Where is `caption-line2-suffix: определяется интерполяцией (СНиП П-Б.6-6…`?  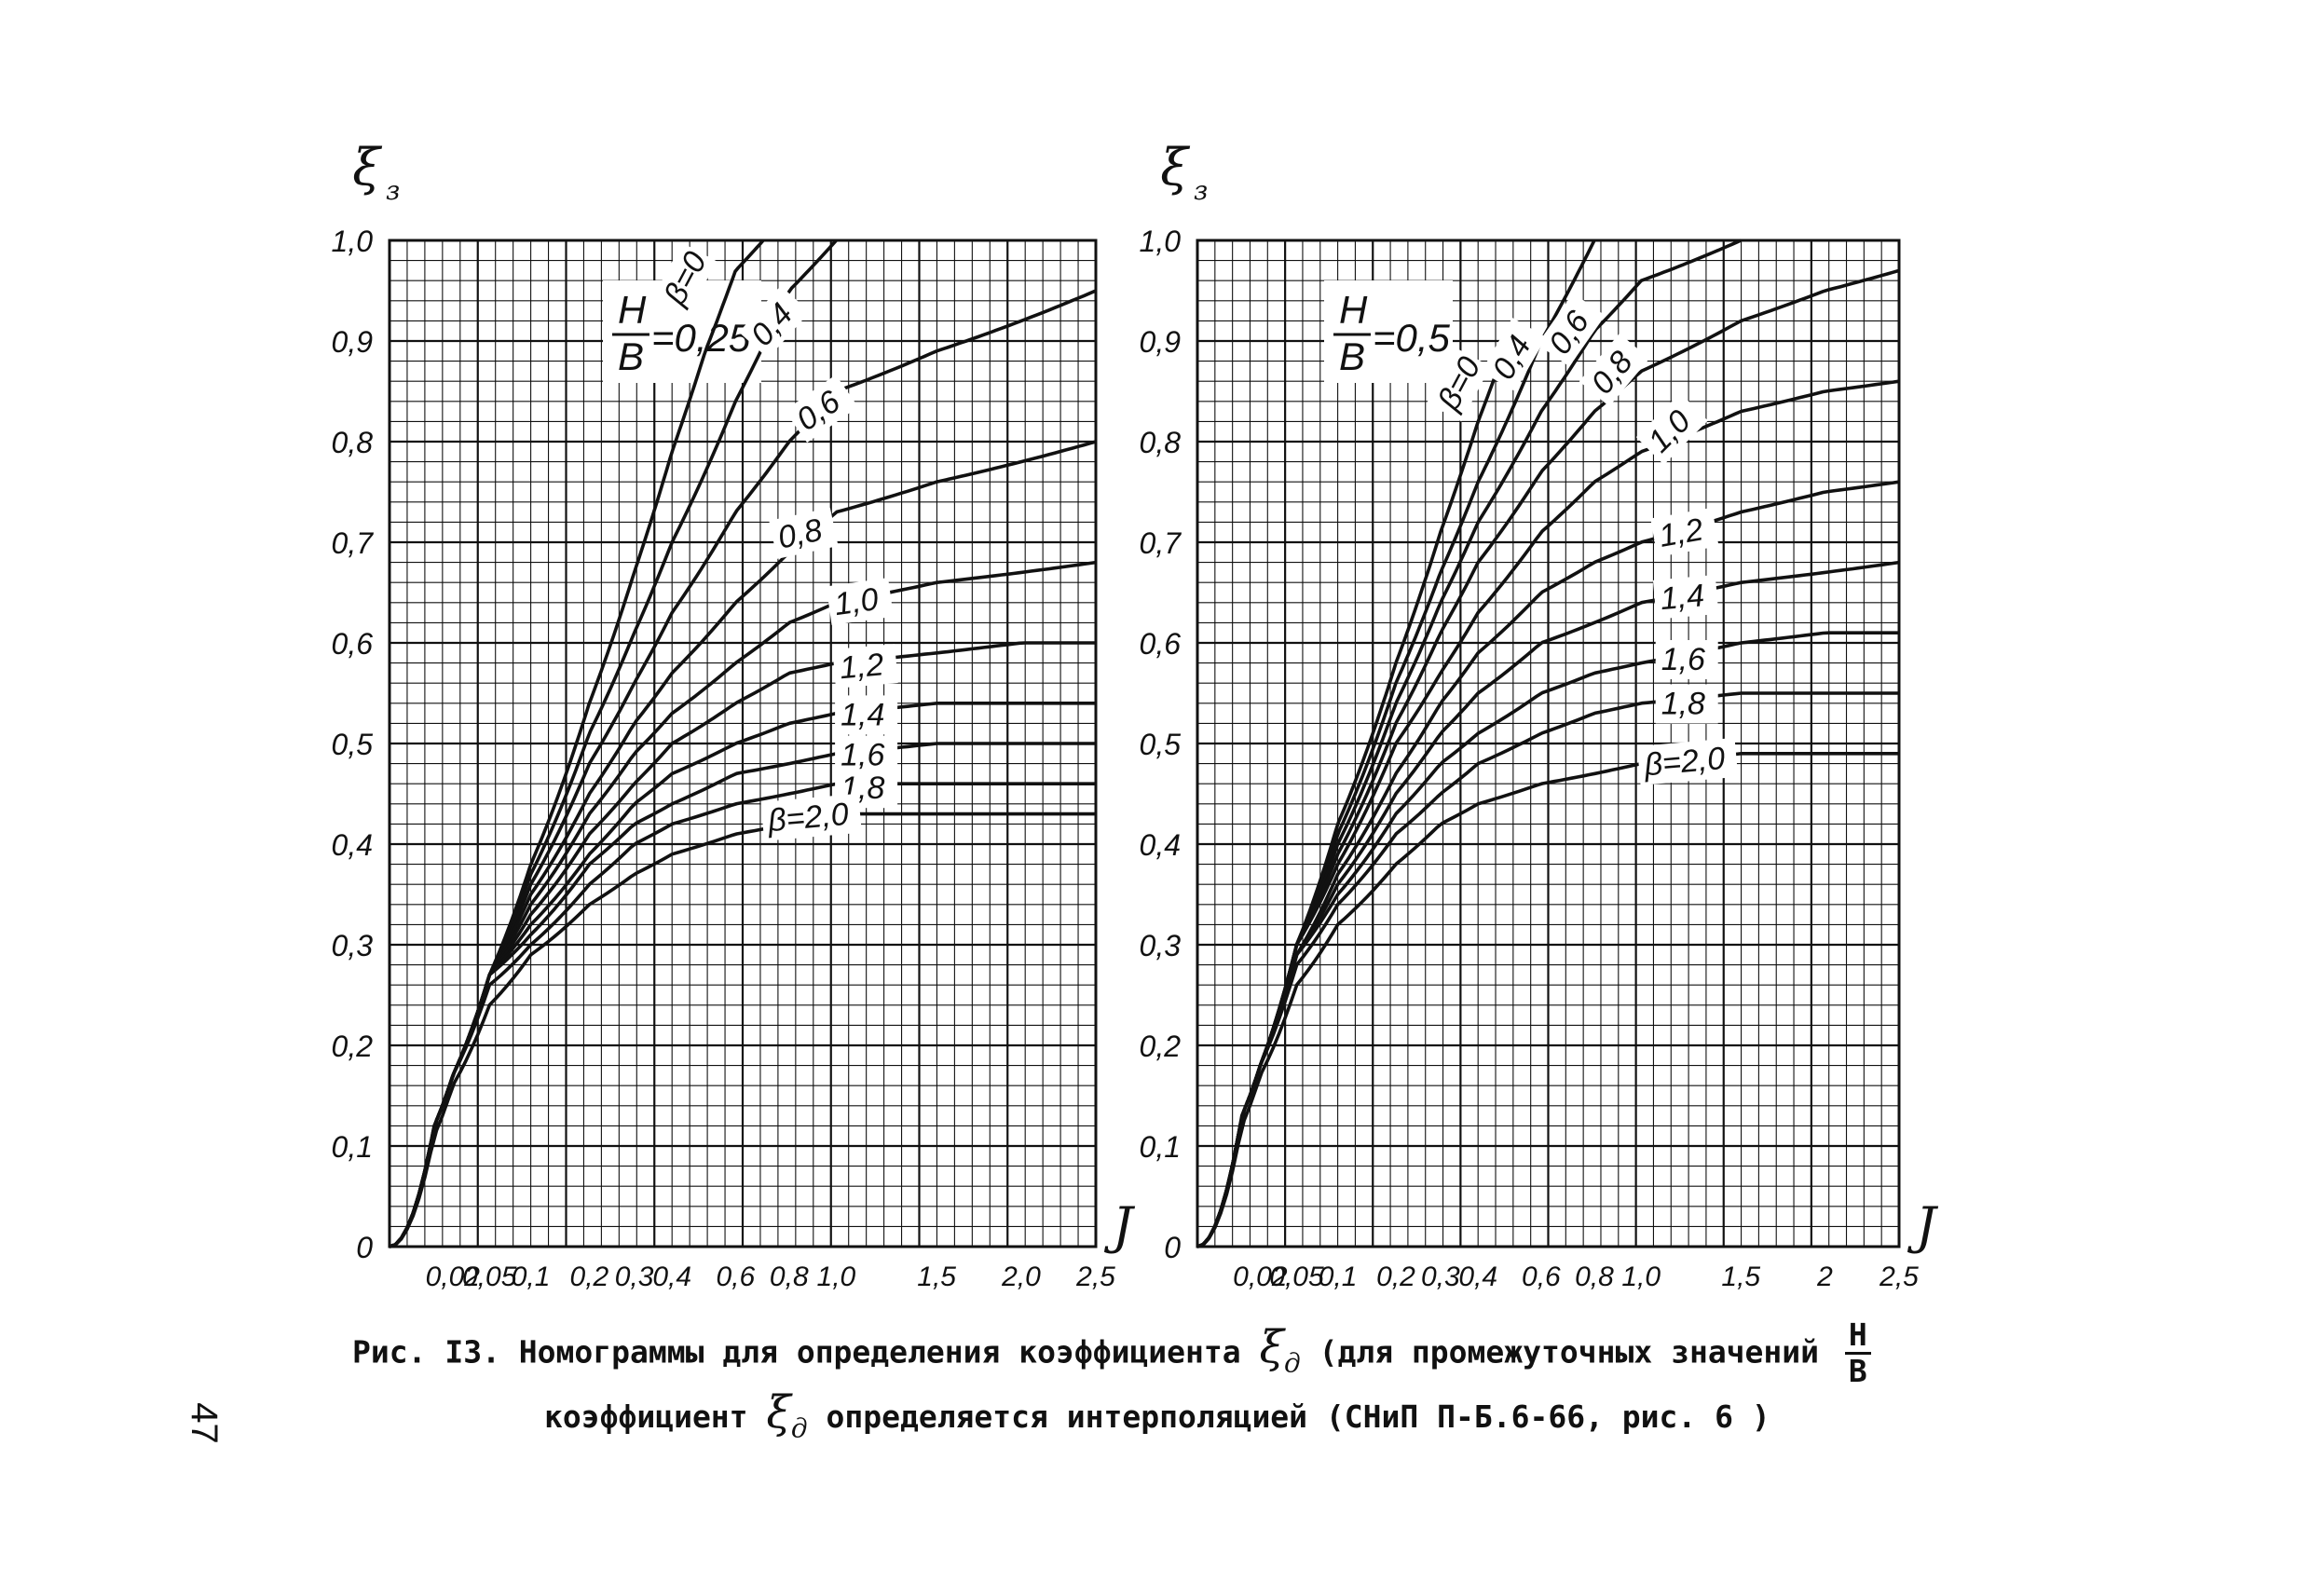
caption-line2-suffix: определяется интерполяцией (СНиП П-Б.6-6… is located at coordinates (1298, 1416).